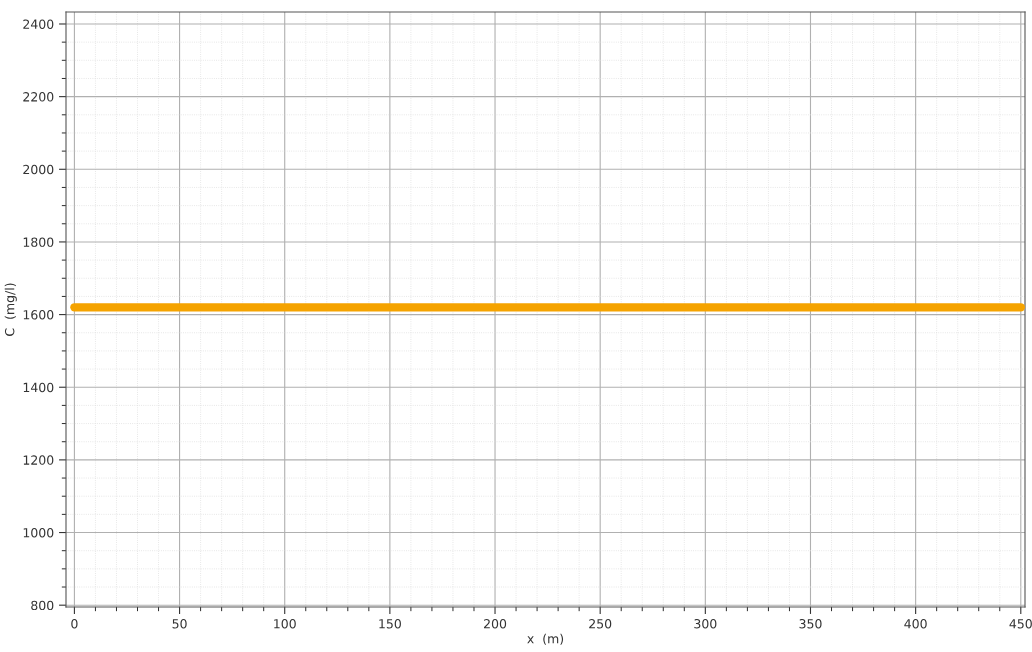 Image resolution: width=1032 pixels, height=652 pixels. I want to click on y-tick-label: 2000, so click(38, 169).